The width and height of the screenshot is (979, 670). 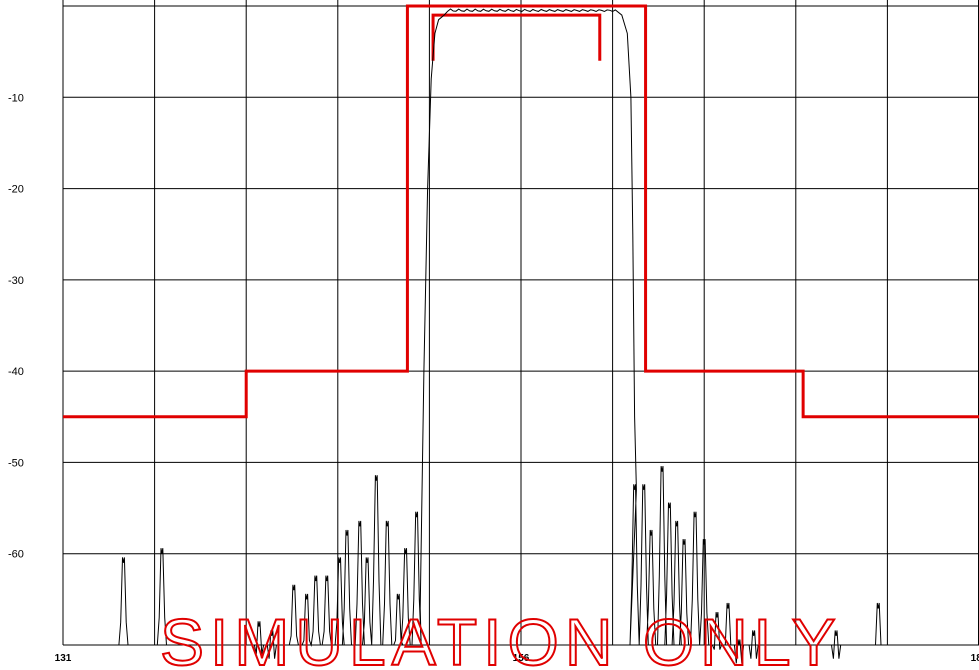 I want to click on y-tick-labels: -10 -20 -30 -40 -50 -60, so click(x=16, y=326).